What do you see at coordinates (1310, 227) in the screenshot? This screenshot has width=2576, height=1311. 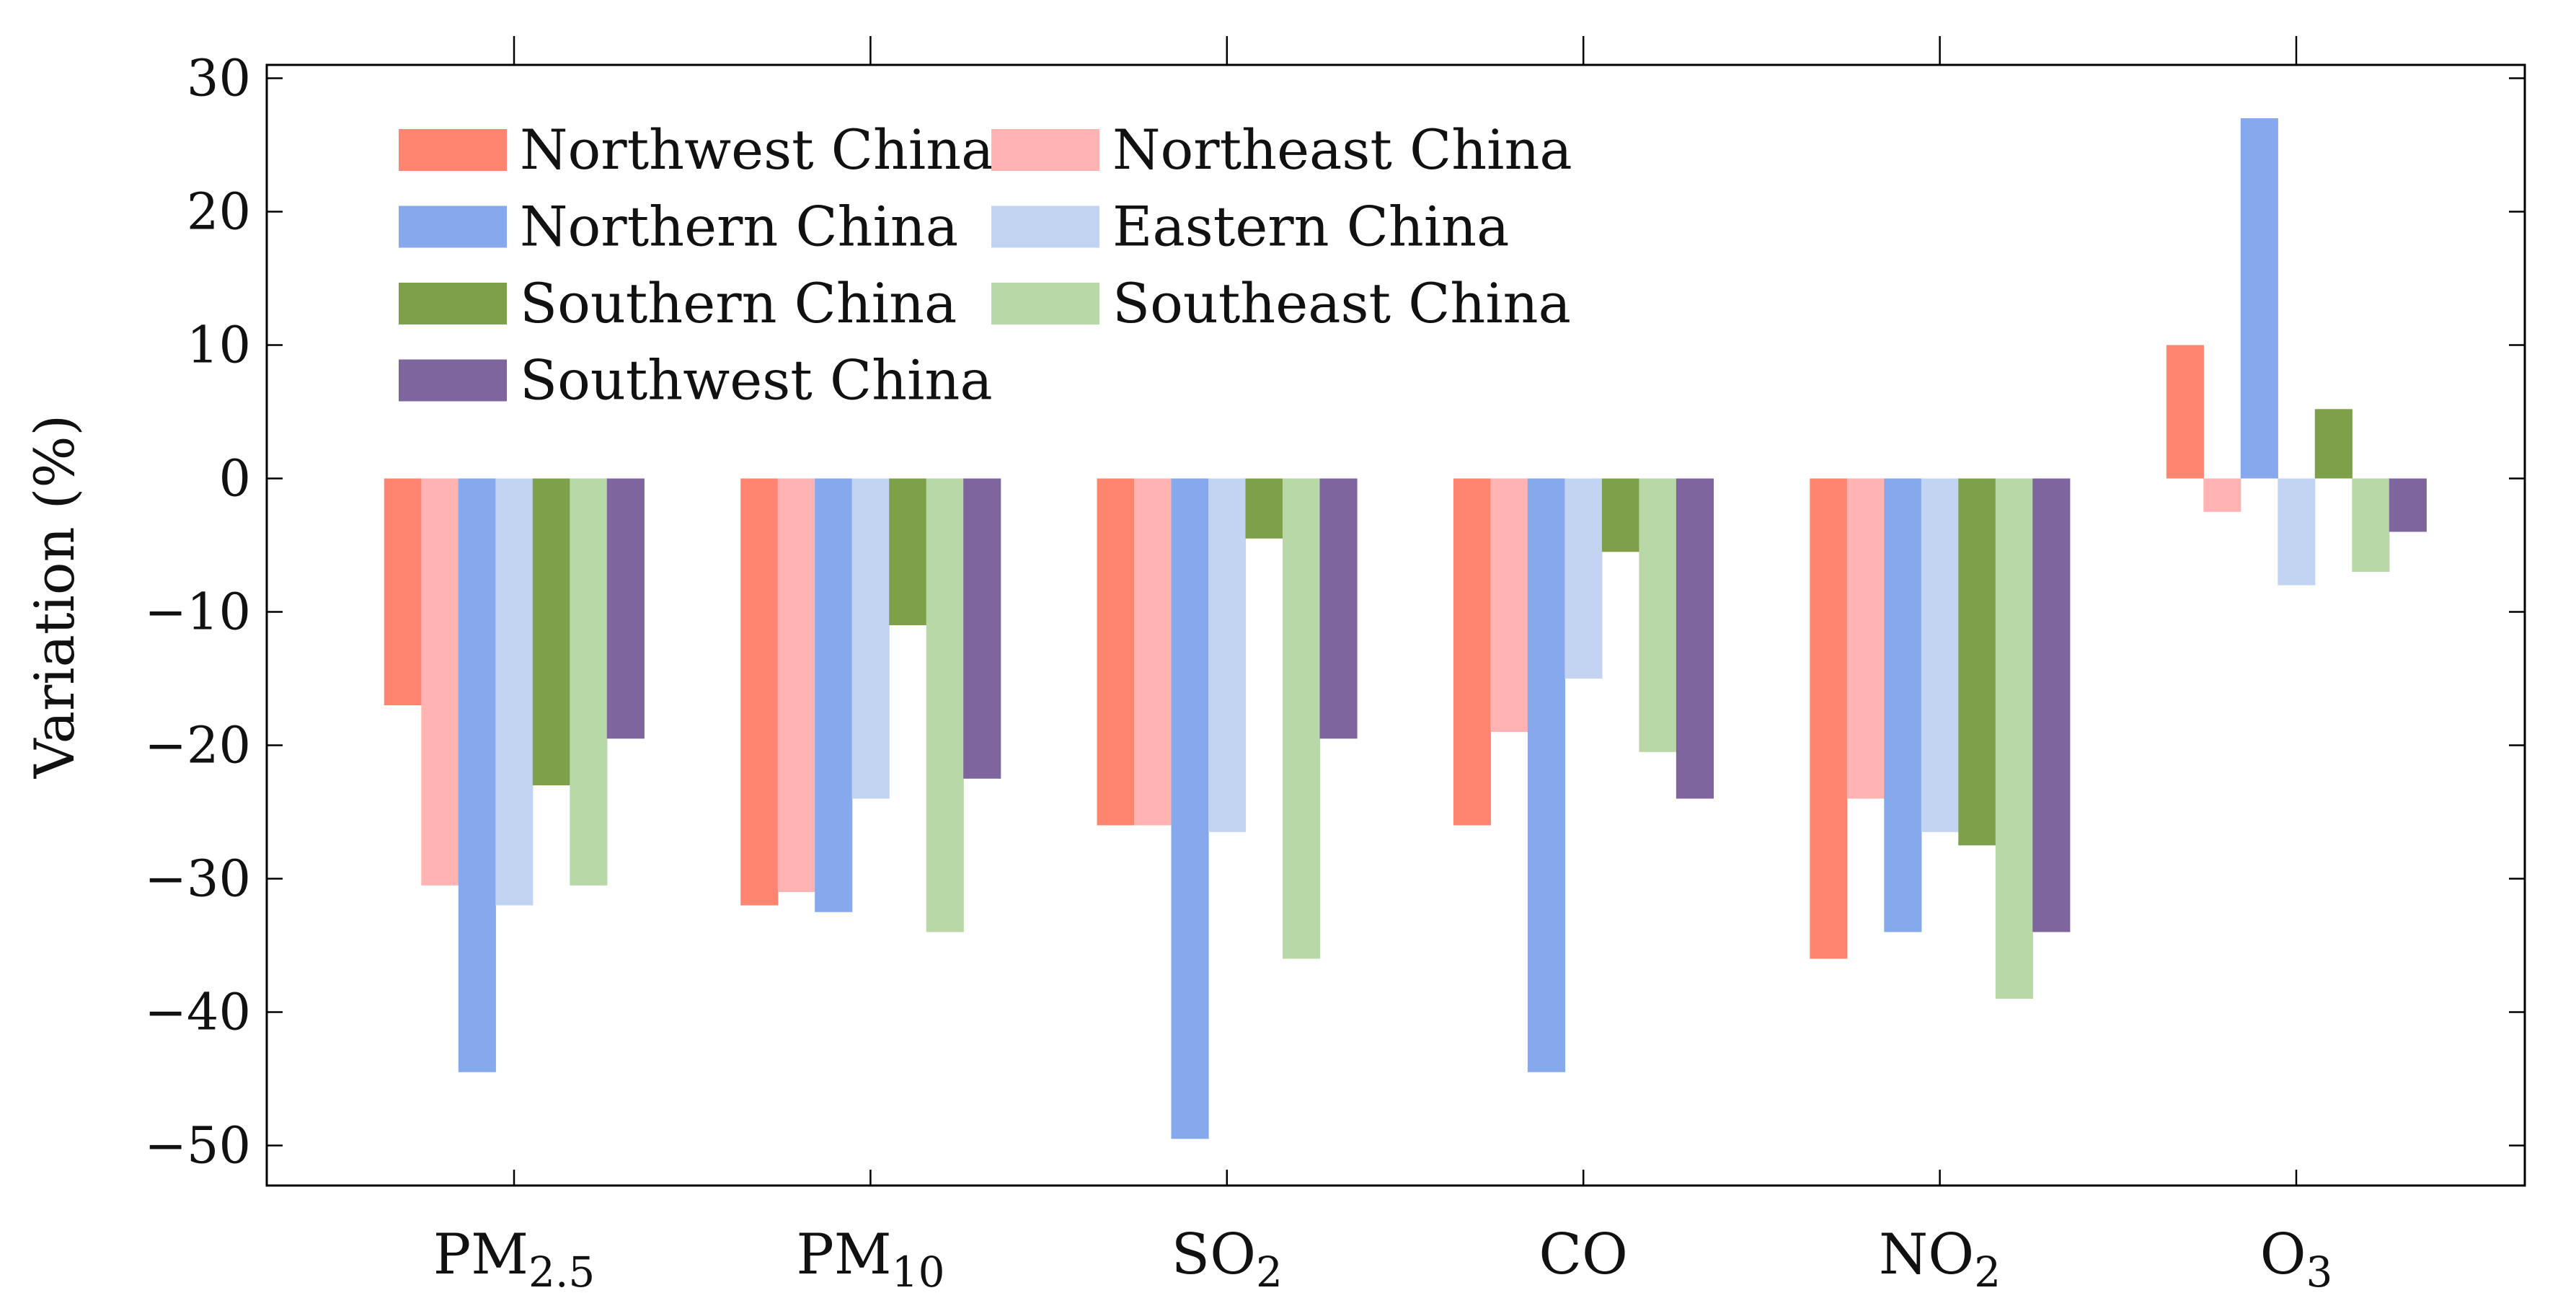 I see `legend-label: Eastern China` at bounding box center [1310, 227].